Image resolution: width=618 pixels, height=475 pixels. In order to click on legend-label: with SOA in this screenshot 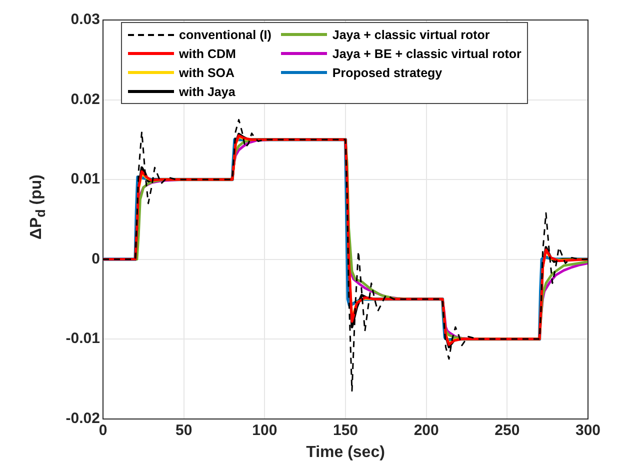, I will do `click(207, 73)`.